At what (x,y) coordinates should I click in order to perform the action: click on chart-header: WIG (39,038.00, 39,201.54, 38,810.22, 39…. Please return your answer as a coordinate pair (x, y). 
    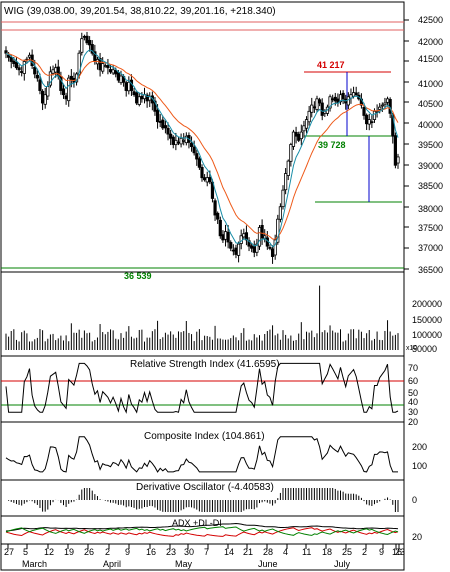
    Looking at the image, I should click on (140, 11).